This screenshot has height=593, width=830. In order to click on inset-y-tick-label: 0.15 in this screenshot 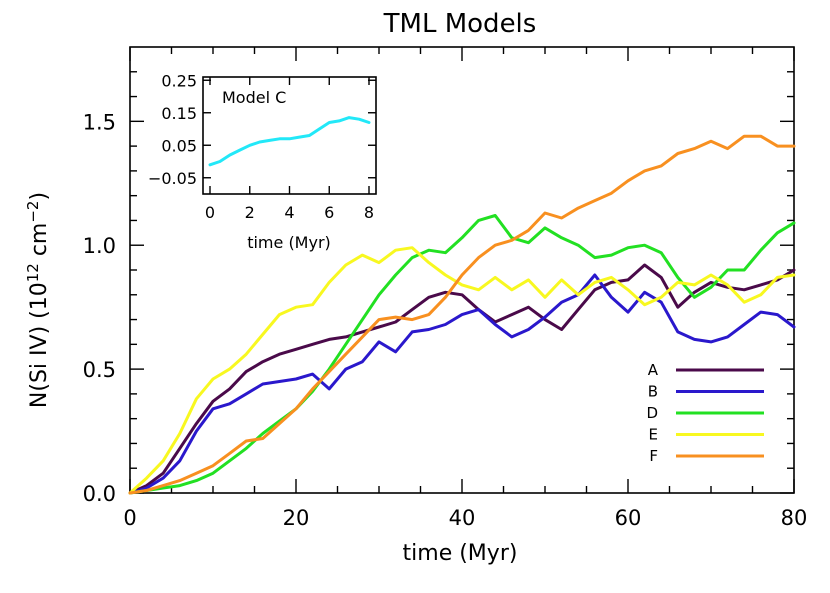, I will do `click(179, 113)`.